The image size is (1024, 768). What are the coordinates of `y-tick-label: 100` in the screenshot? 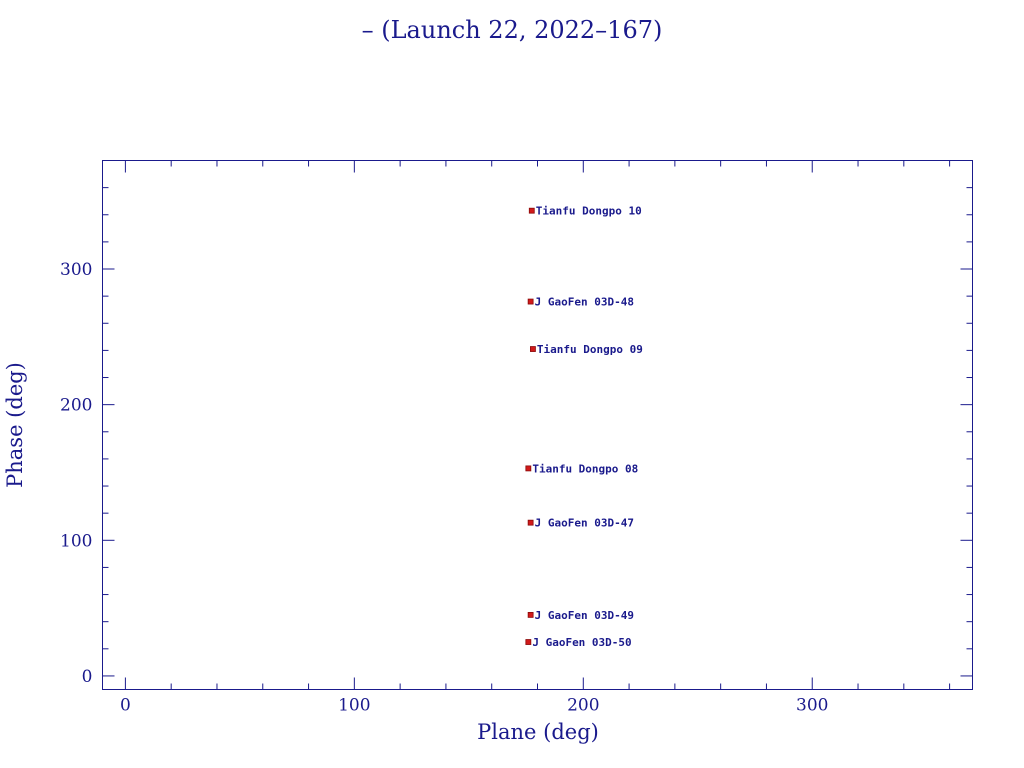 It's located at (76, 541).